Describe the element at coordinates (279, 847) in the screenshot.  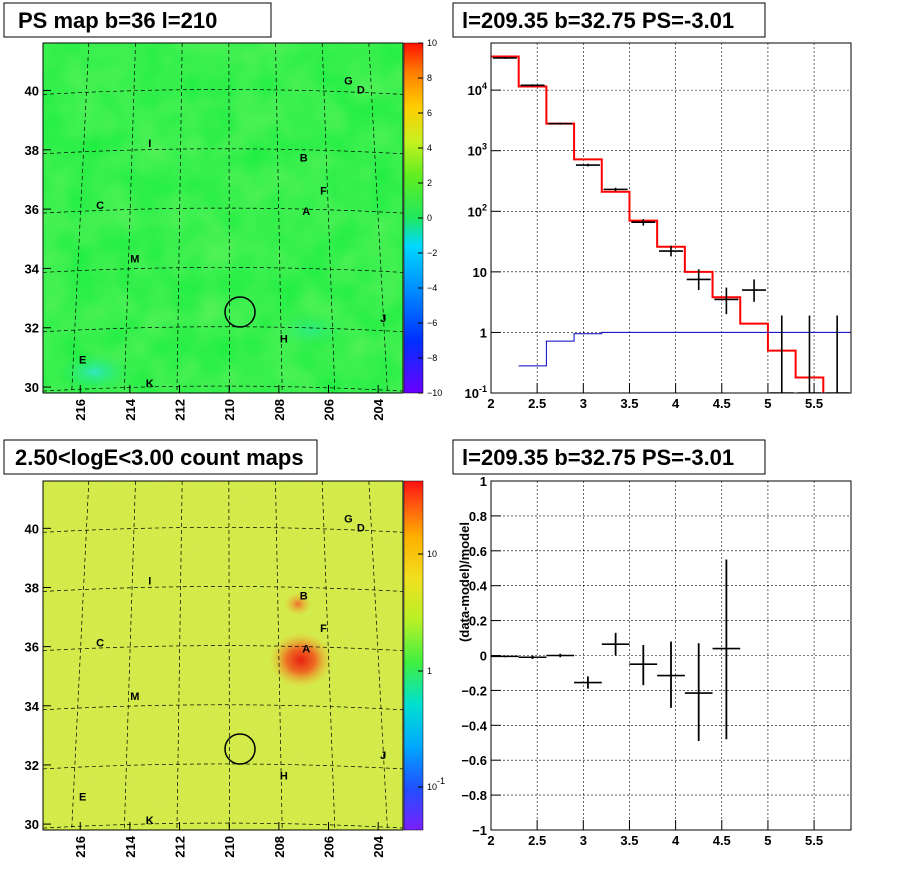
I see `x-tick-label: 208` at that location.